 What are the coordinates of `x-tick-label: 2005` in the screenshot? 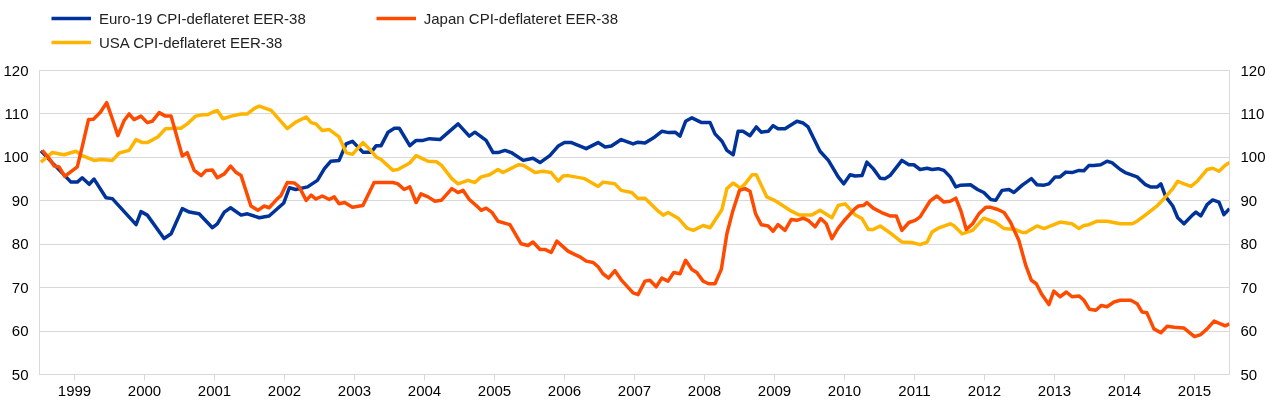 It's located at (494, 390).